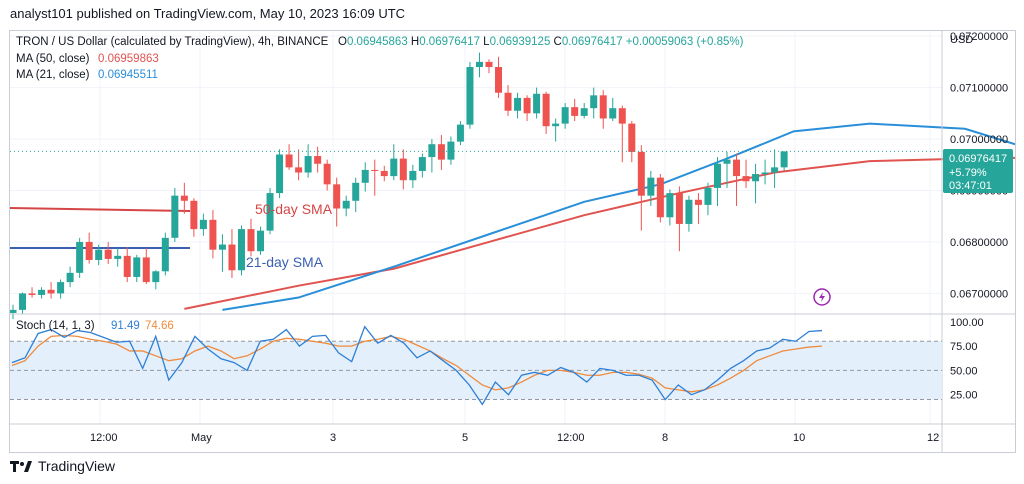 The width and height of the screenshot is (1024, 484). Describe the element at coordinates (933, 438) in the screenshot. I see `time-tick: 12` at that location.